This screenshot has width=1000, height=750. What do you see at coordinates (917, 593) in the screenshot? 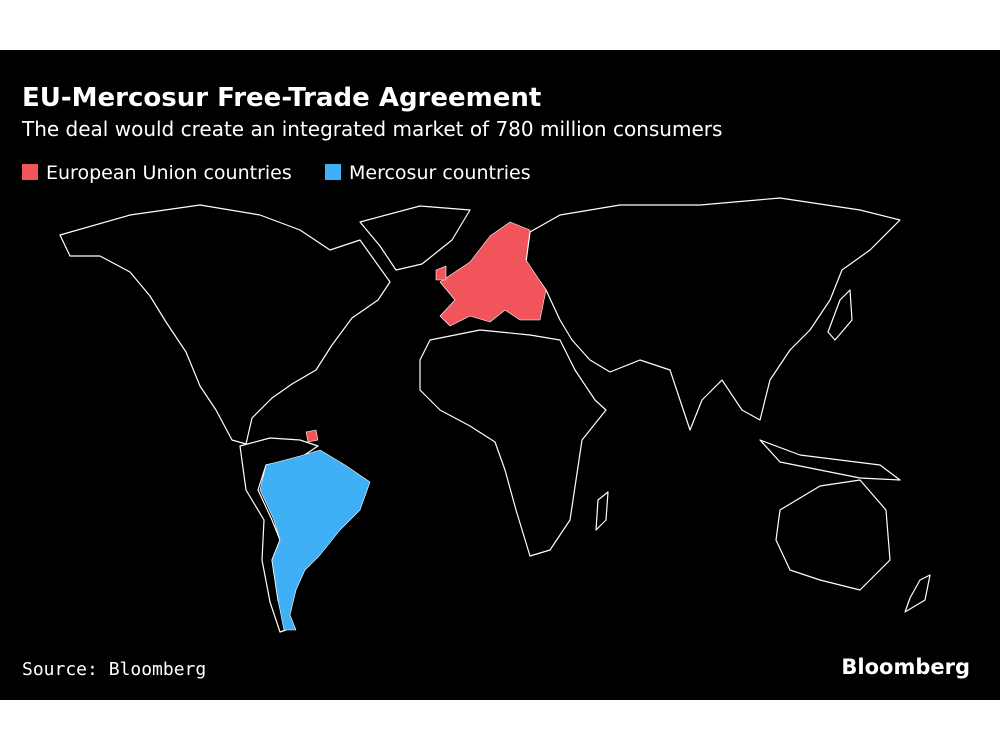
I see `new-zealand` at bounding box center [917, 593].